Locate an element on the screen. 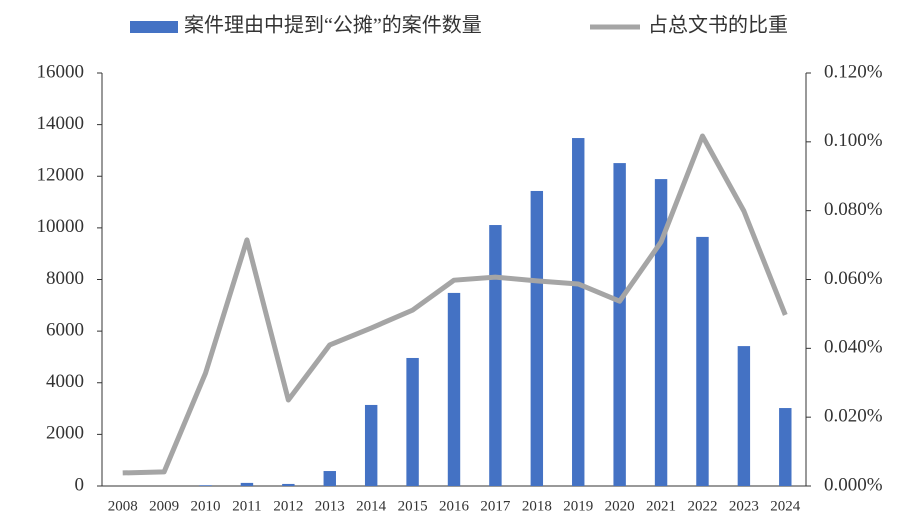  x-tick-label: 2008 is located at coordinates (123, 506).